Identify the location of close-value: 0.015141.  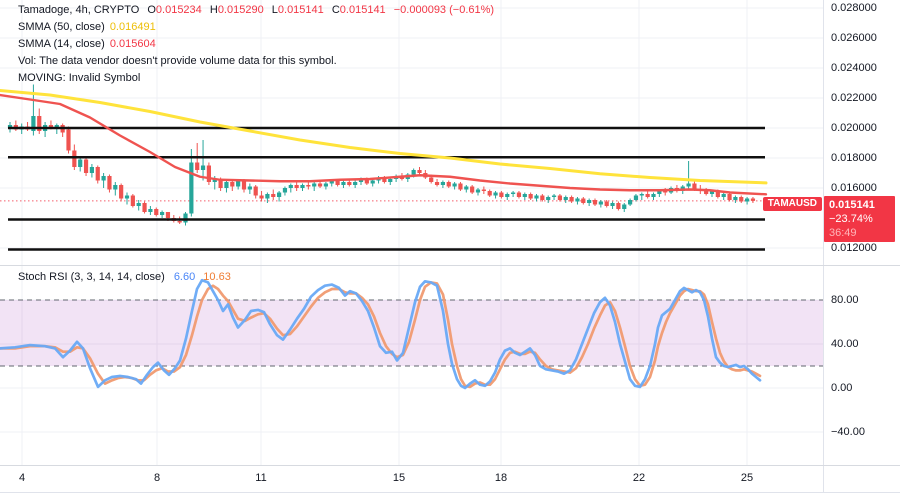
(362, 10).